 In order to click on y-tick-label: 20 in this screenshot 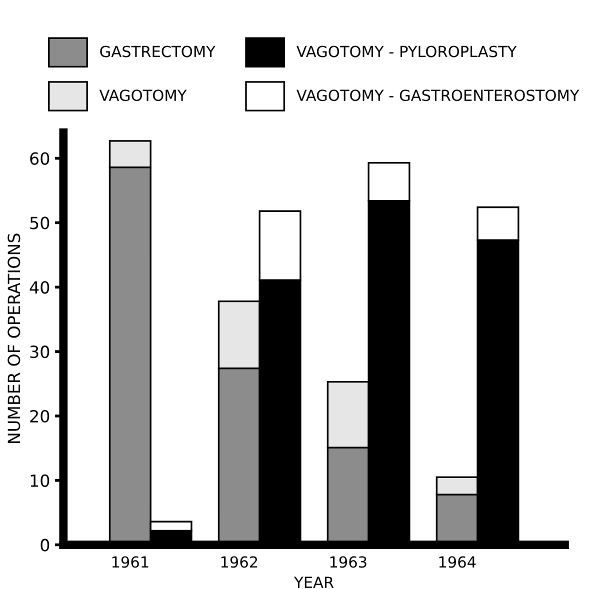, I will do `click(40, 416)`.